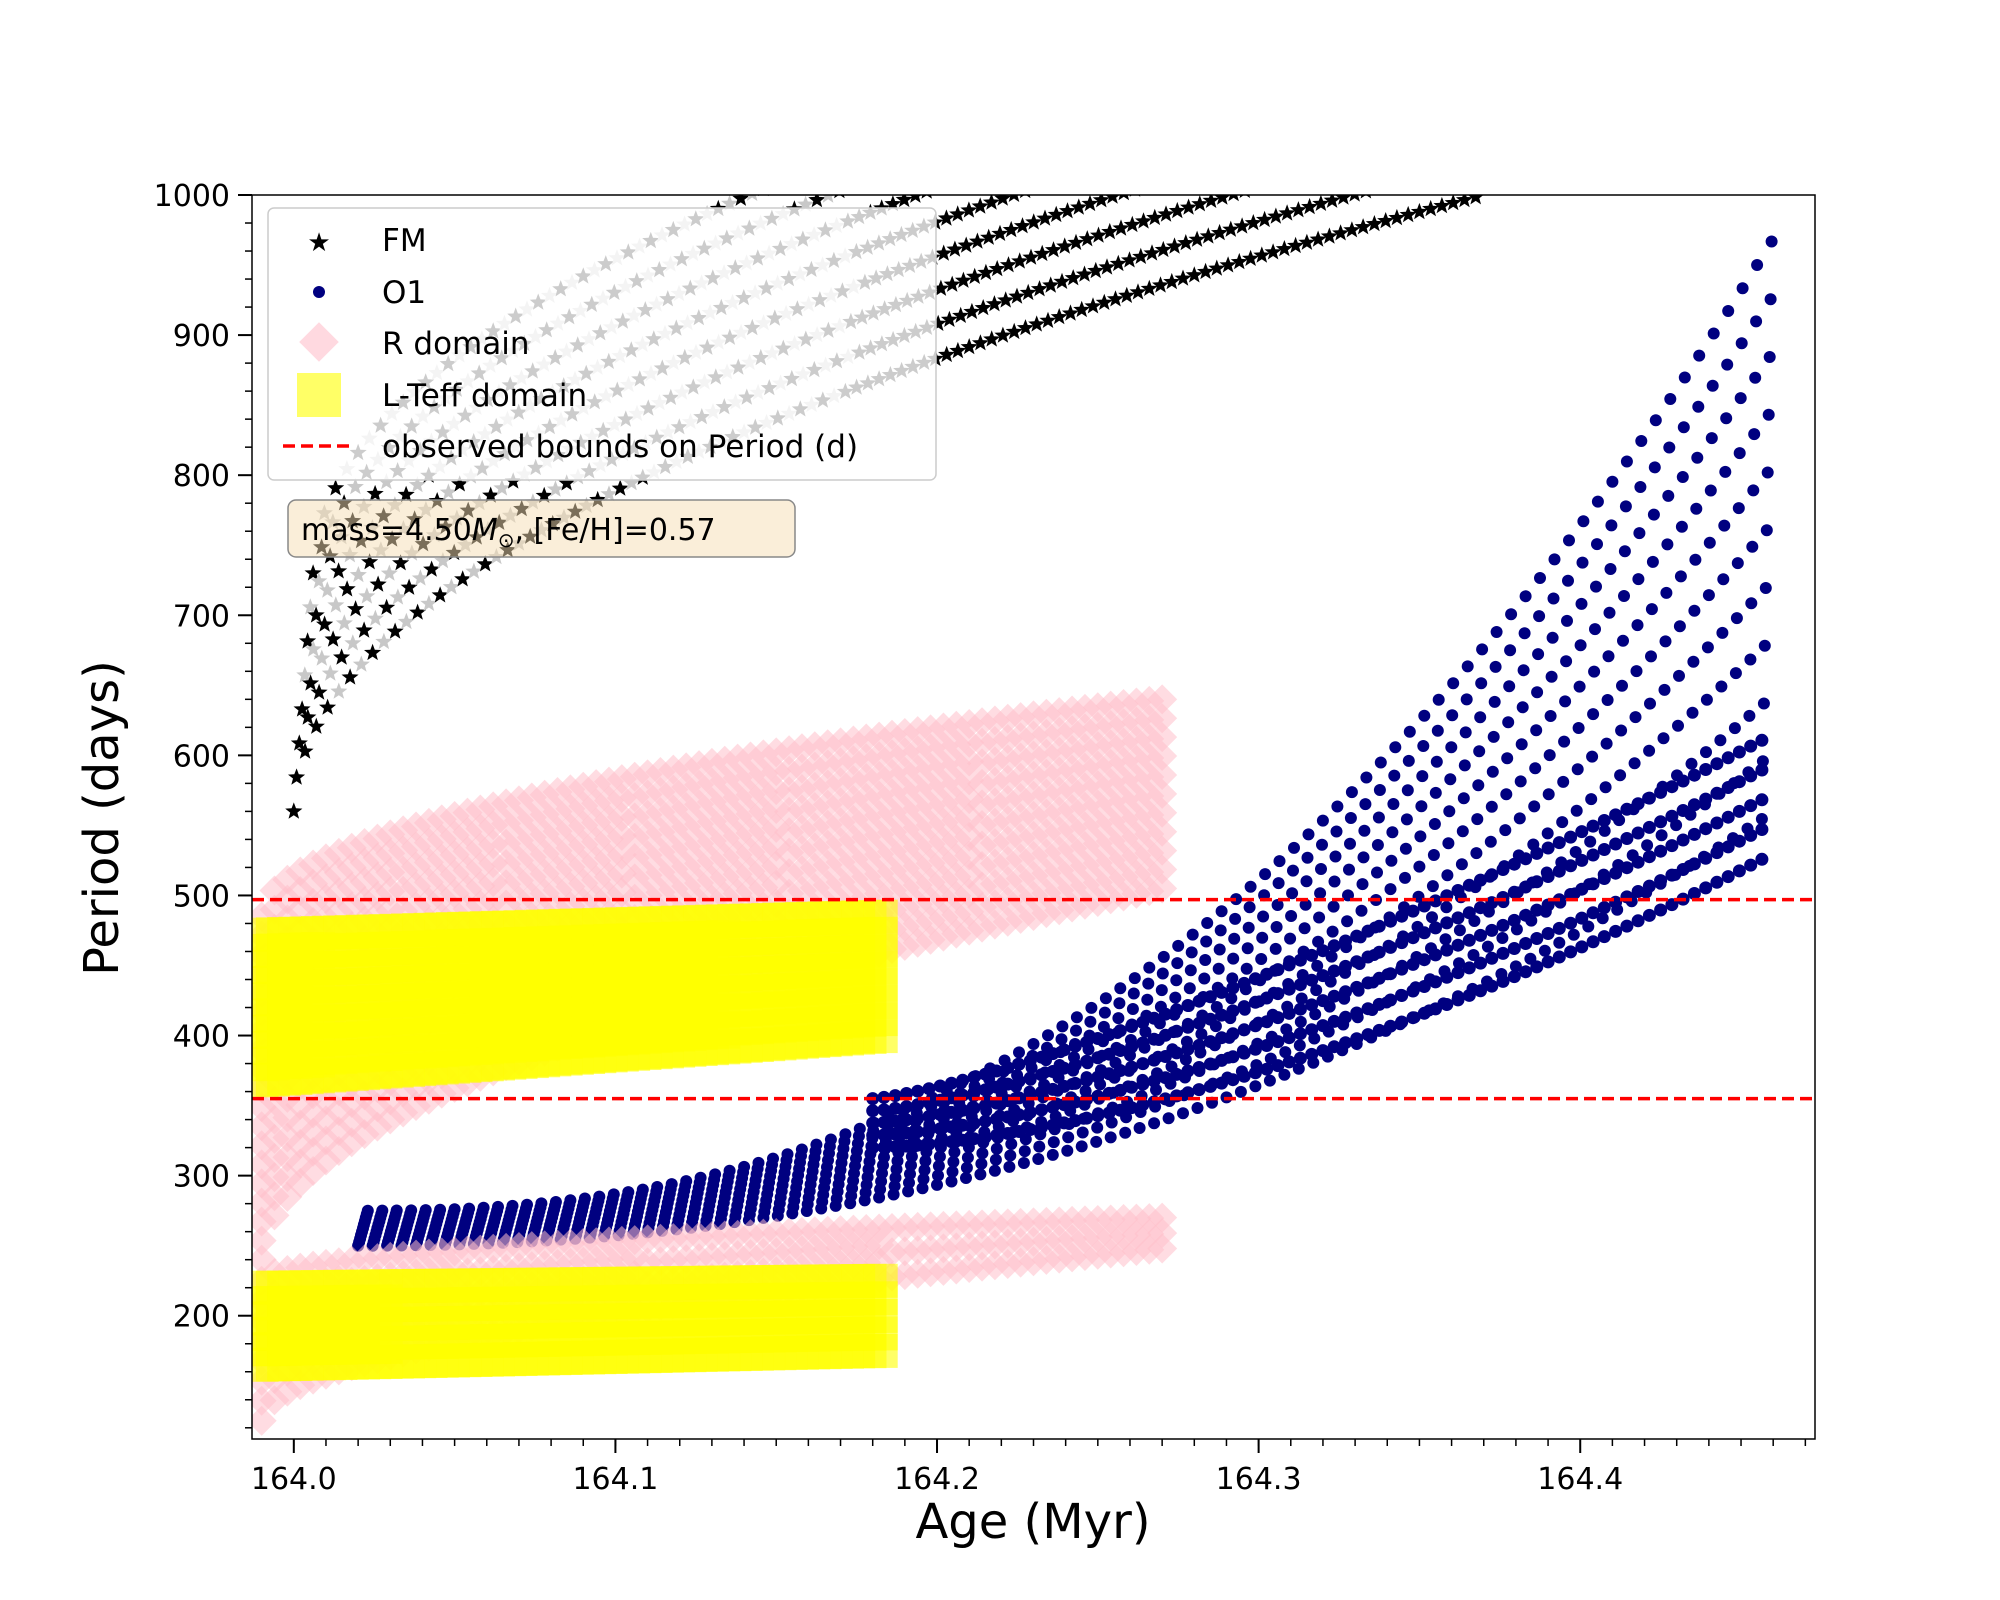 Image resolution: width=2000 pixels, height=1600 pixels. What do you see at coordinates (318, 243) in the screenshot?
I see `legend-fm-marker: ★` at bounding box center [318, 243].